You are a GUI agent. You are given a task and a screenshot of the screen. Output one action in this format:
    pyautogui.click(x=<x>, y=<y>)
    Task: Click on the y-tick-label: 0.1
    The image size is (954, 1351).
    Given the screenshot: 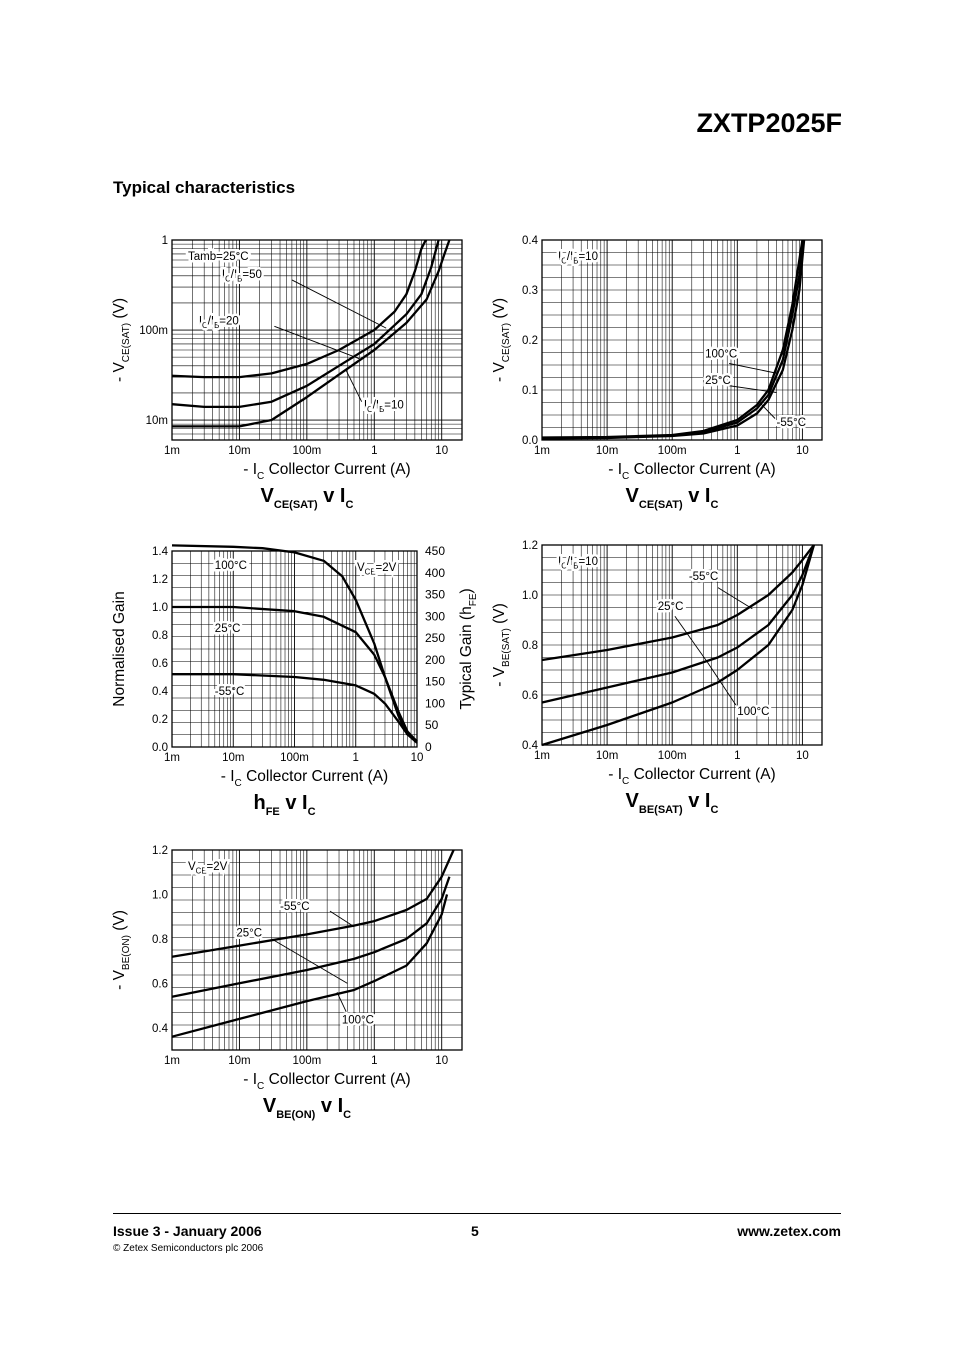 What is the action you would take?
    pyautogui.click(x=530, y=391)
    